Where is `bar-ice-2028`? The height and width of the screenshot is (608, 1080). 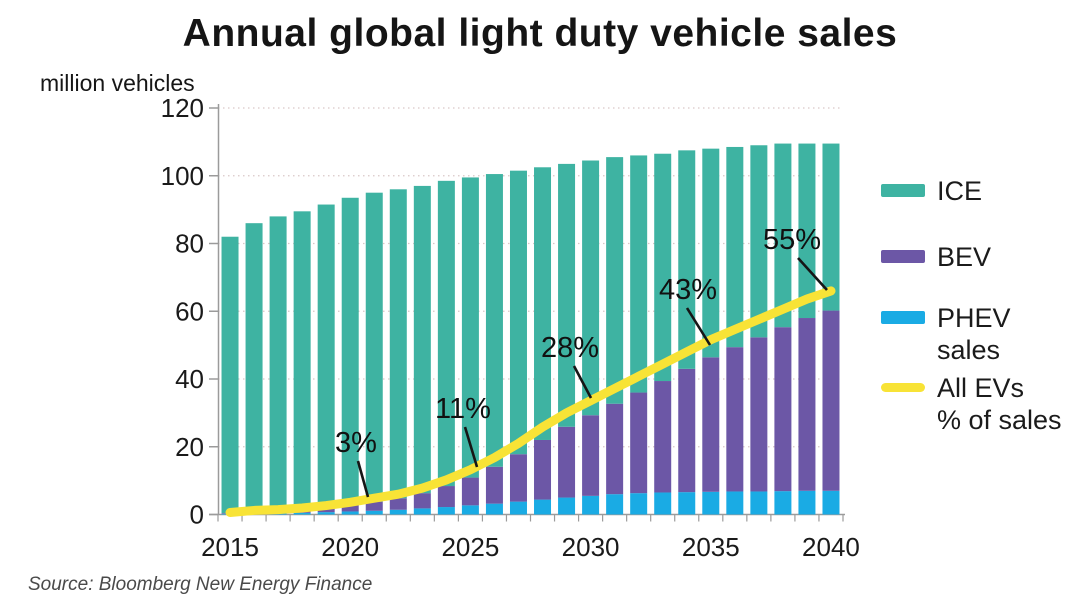
bar-ice-2028 is located at coordinates (543, 303).